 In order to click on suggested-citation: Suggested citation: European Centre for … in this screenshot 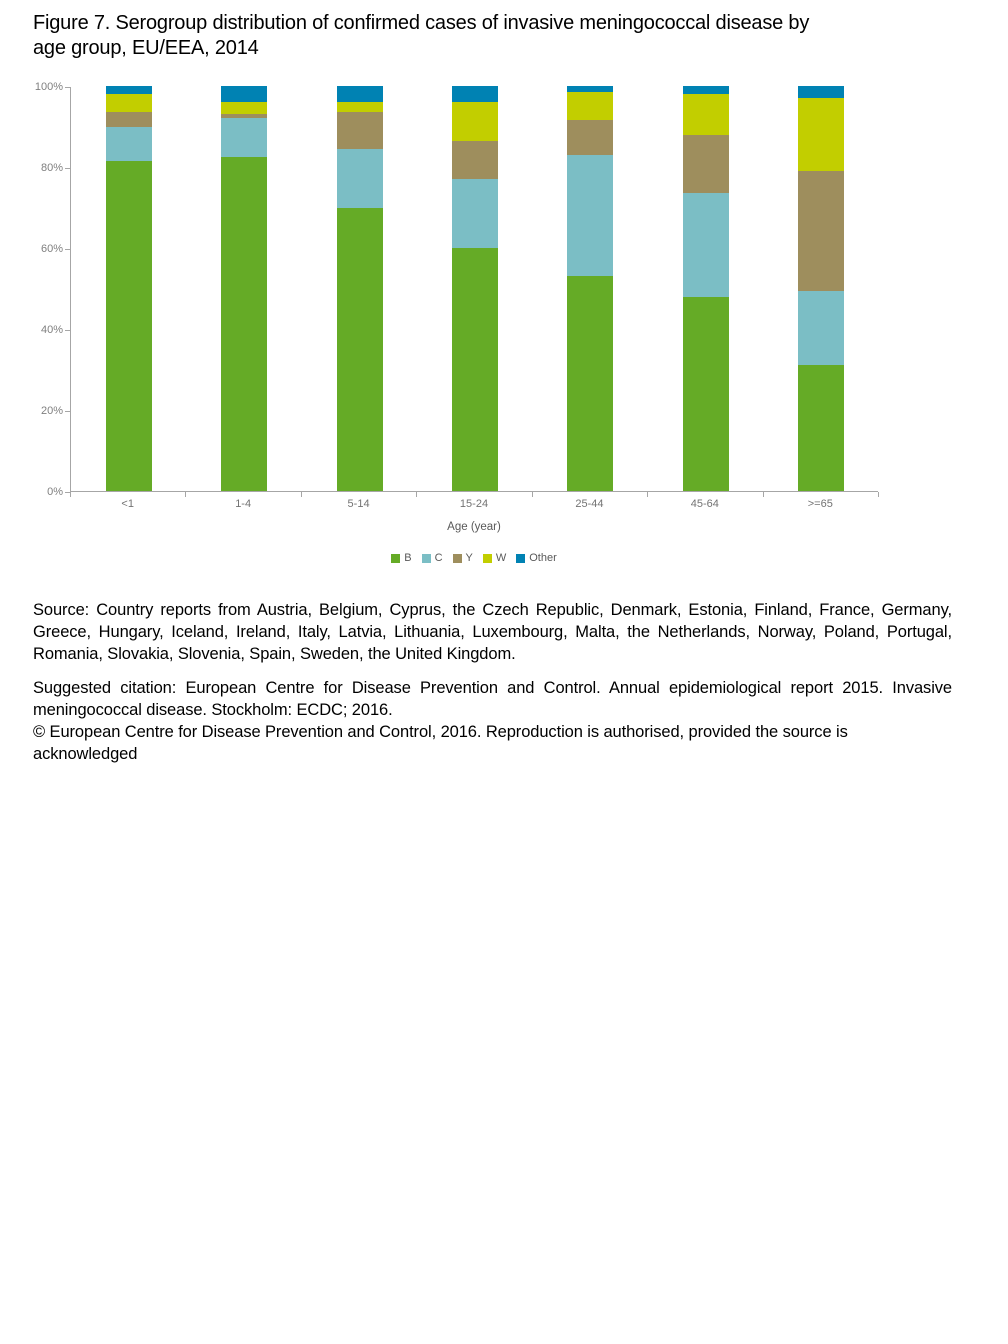, I will do `click(492, 699)`.